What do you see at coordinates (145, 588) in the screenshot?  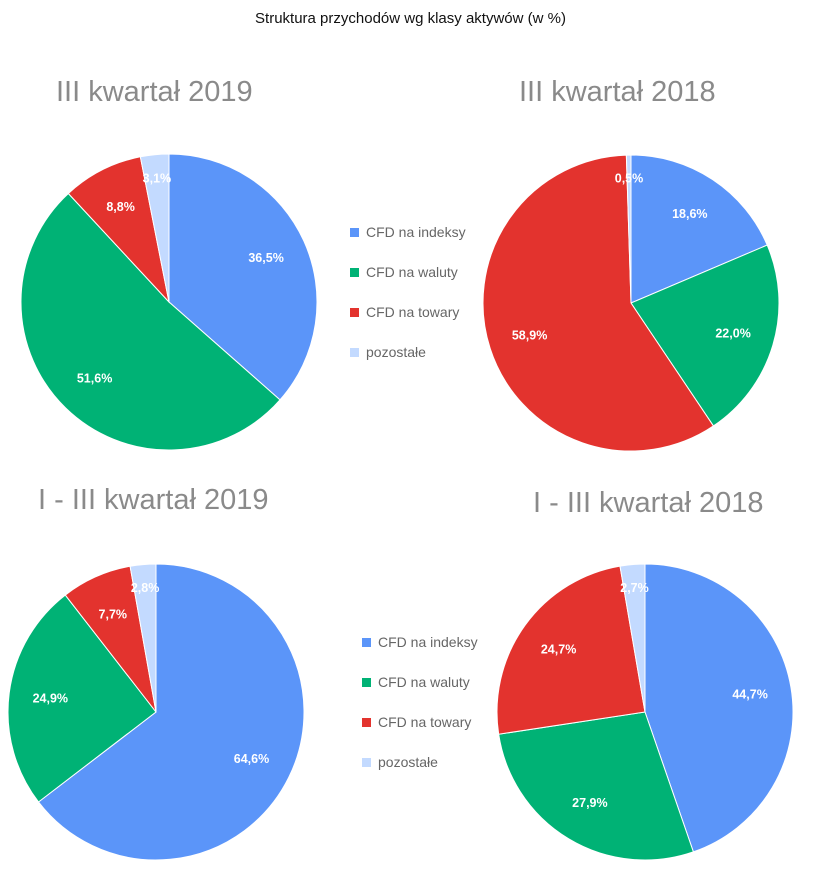 I see `slice-value-label: 2,8%` at bounding box center [145, 588].